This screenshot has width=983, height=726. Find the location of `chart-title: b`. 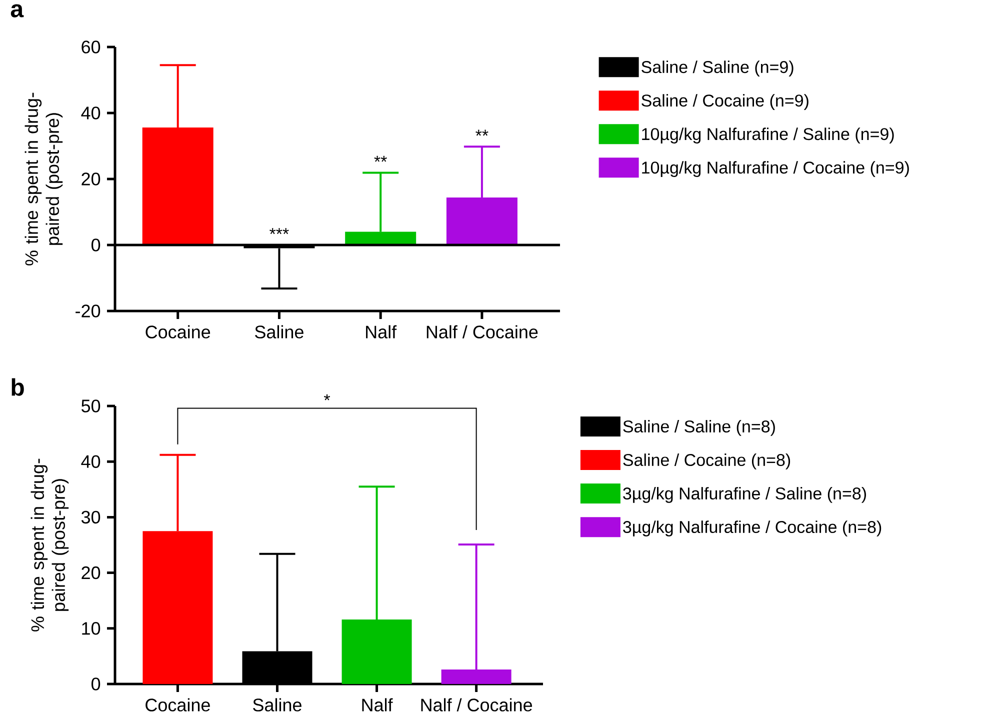

chart-title: b is located at coordinates (18, 387).